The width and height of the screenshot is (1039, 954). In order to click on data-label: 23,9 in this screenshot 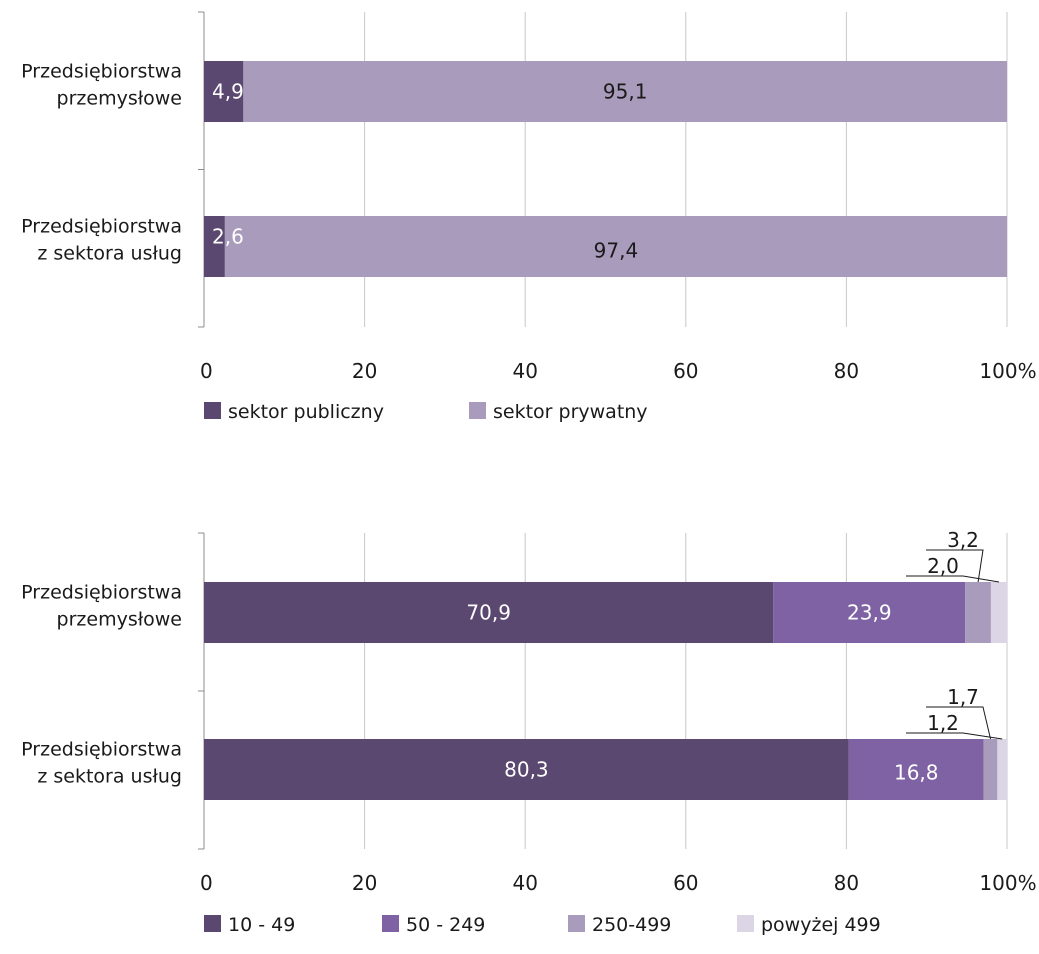, I will do `click(869, 613)`.